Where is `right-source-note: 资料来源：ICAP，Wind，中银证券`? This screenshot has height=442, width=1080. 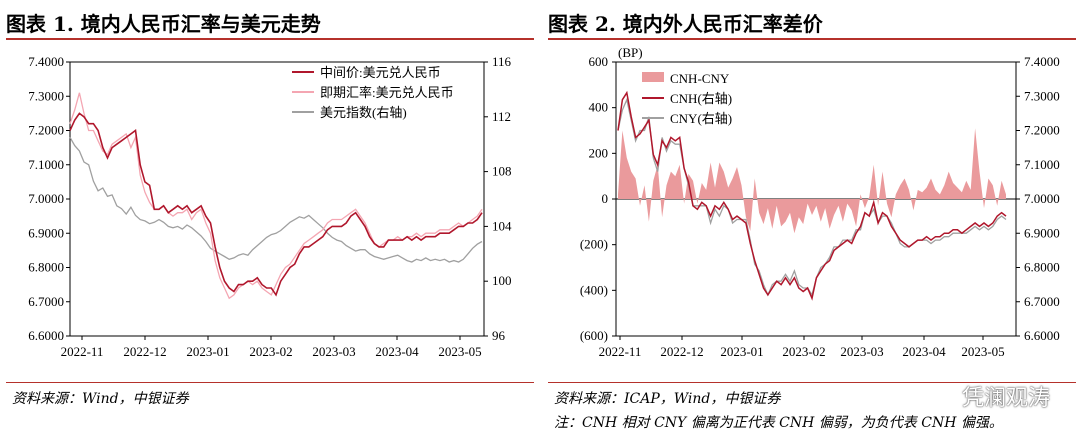 right-source-note: 资料来源：ICAP，Wind，中银证券 is located at coordinates (667, 399).